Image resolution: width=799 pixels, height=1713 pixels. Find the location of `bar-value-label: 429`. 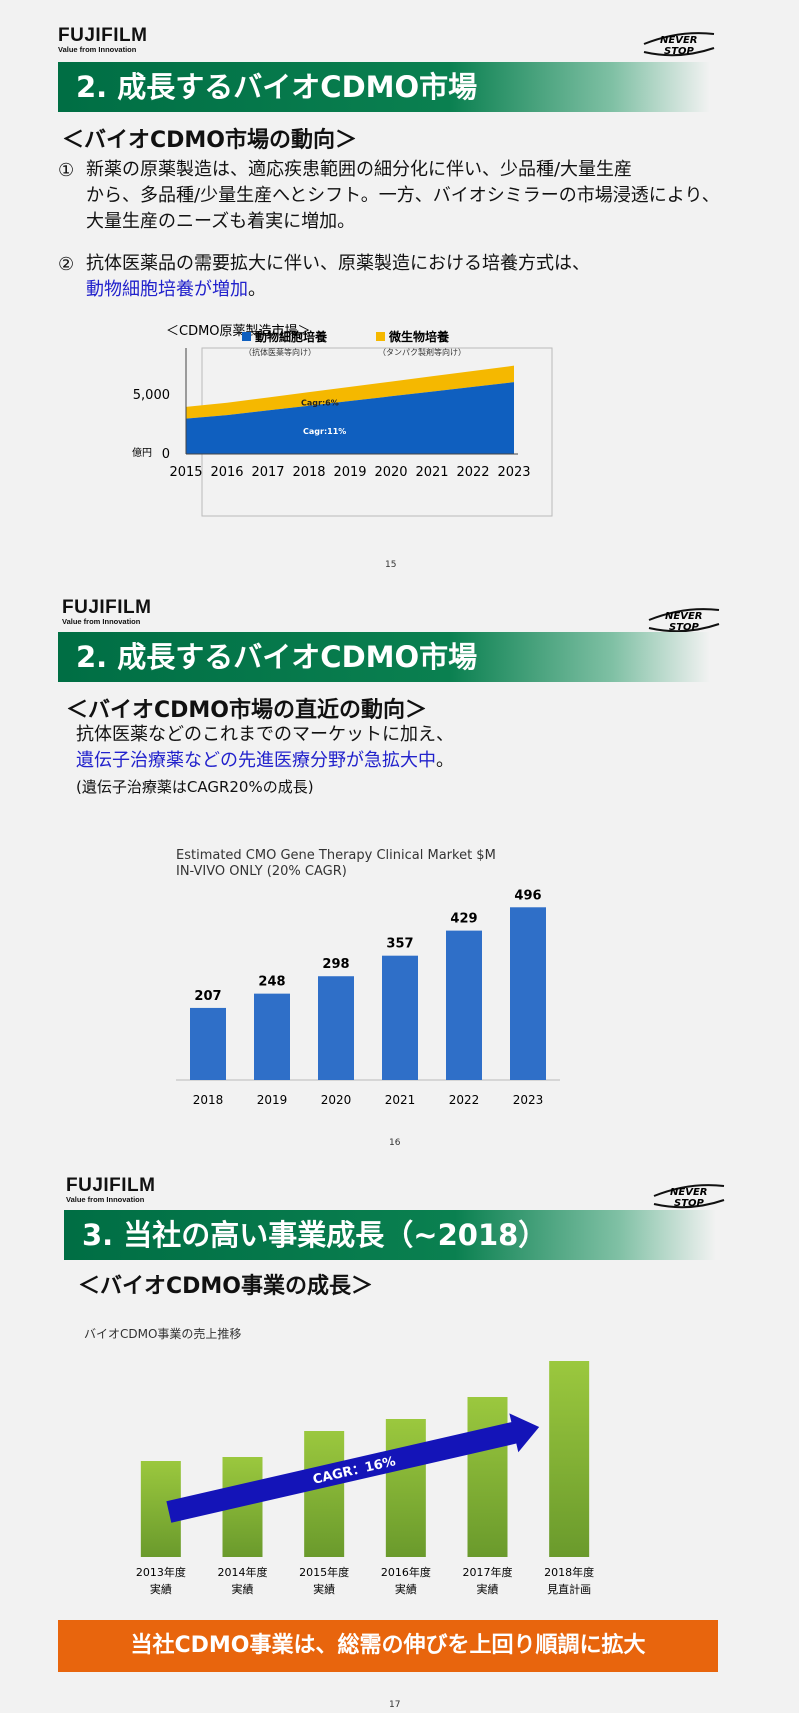

bar-value-label: 429 is located at coordinates (463, 919).